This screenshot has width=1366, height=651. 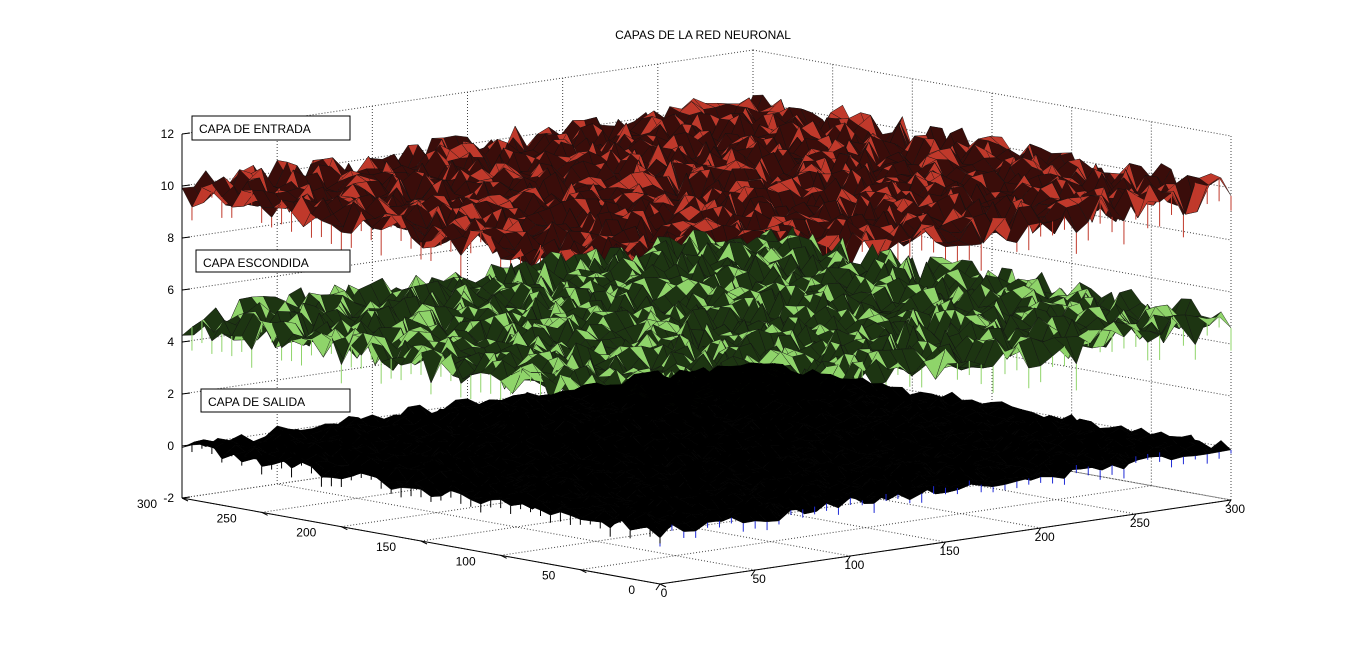 What do you see at coordinates (703, 35) in the screenshot?
I see `chart-title: CAPAS DE LA RED NEURONAL` at bounding box center [703, 35].